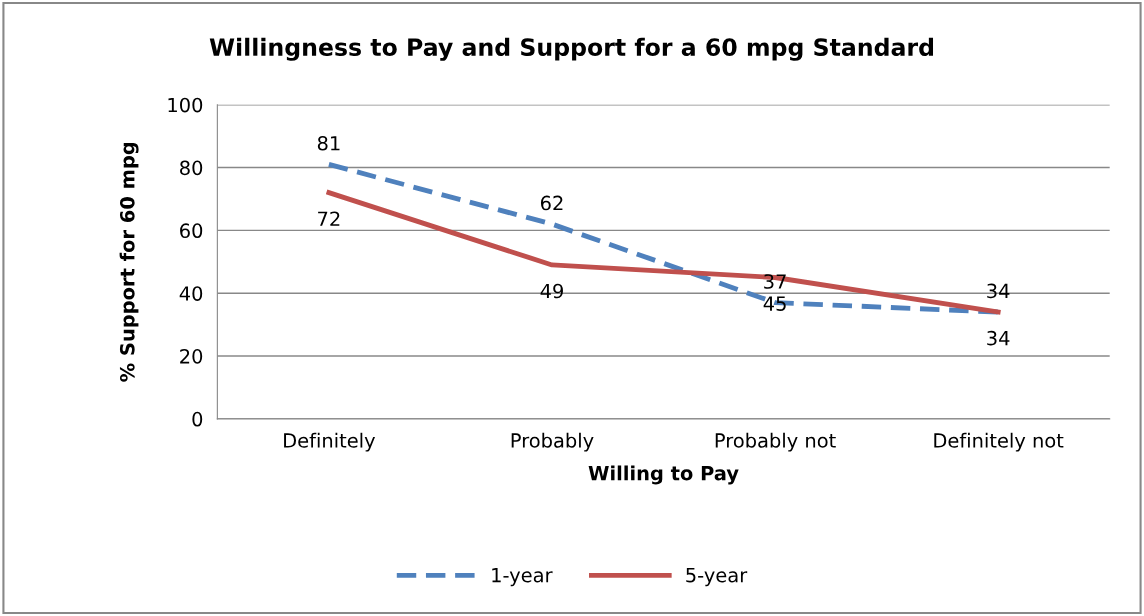 This screenshot has width=1144, height=616. I want to click on y-tick-label: 0, so click(197, 419).